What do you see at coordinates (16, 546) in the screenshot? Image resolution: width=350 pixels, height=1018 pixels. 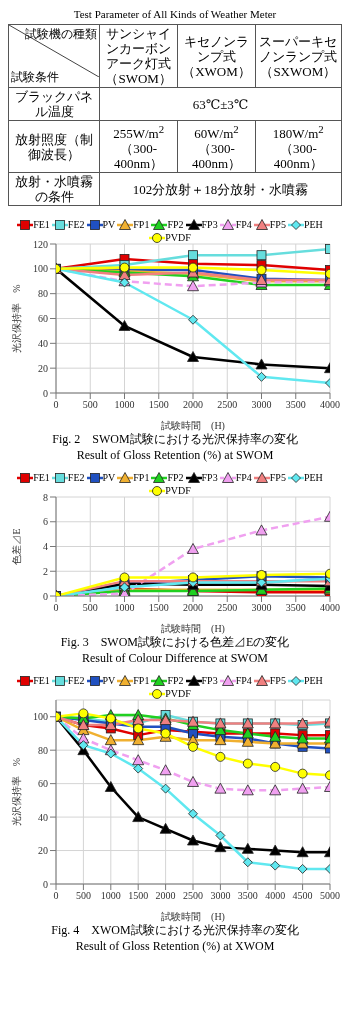 I see `y-axis-title: 色差⊿E` at bounding box center [16, 546].